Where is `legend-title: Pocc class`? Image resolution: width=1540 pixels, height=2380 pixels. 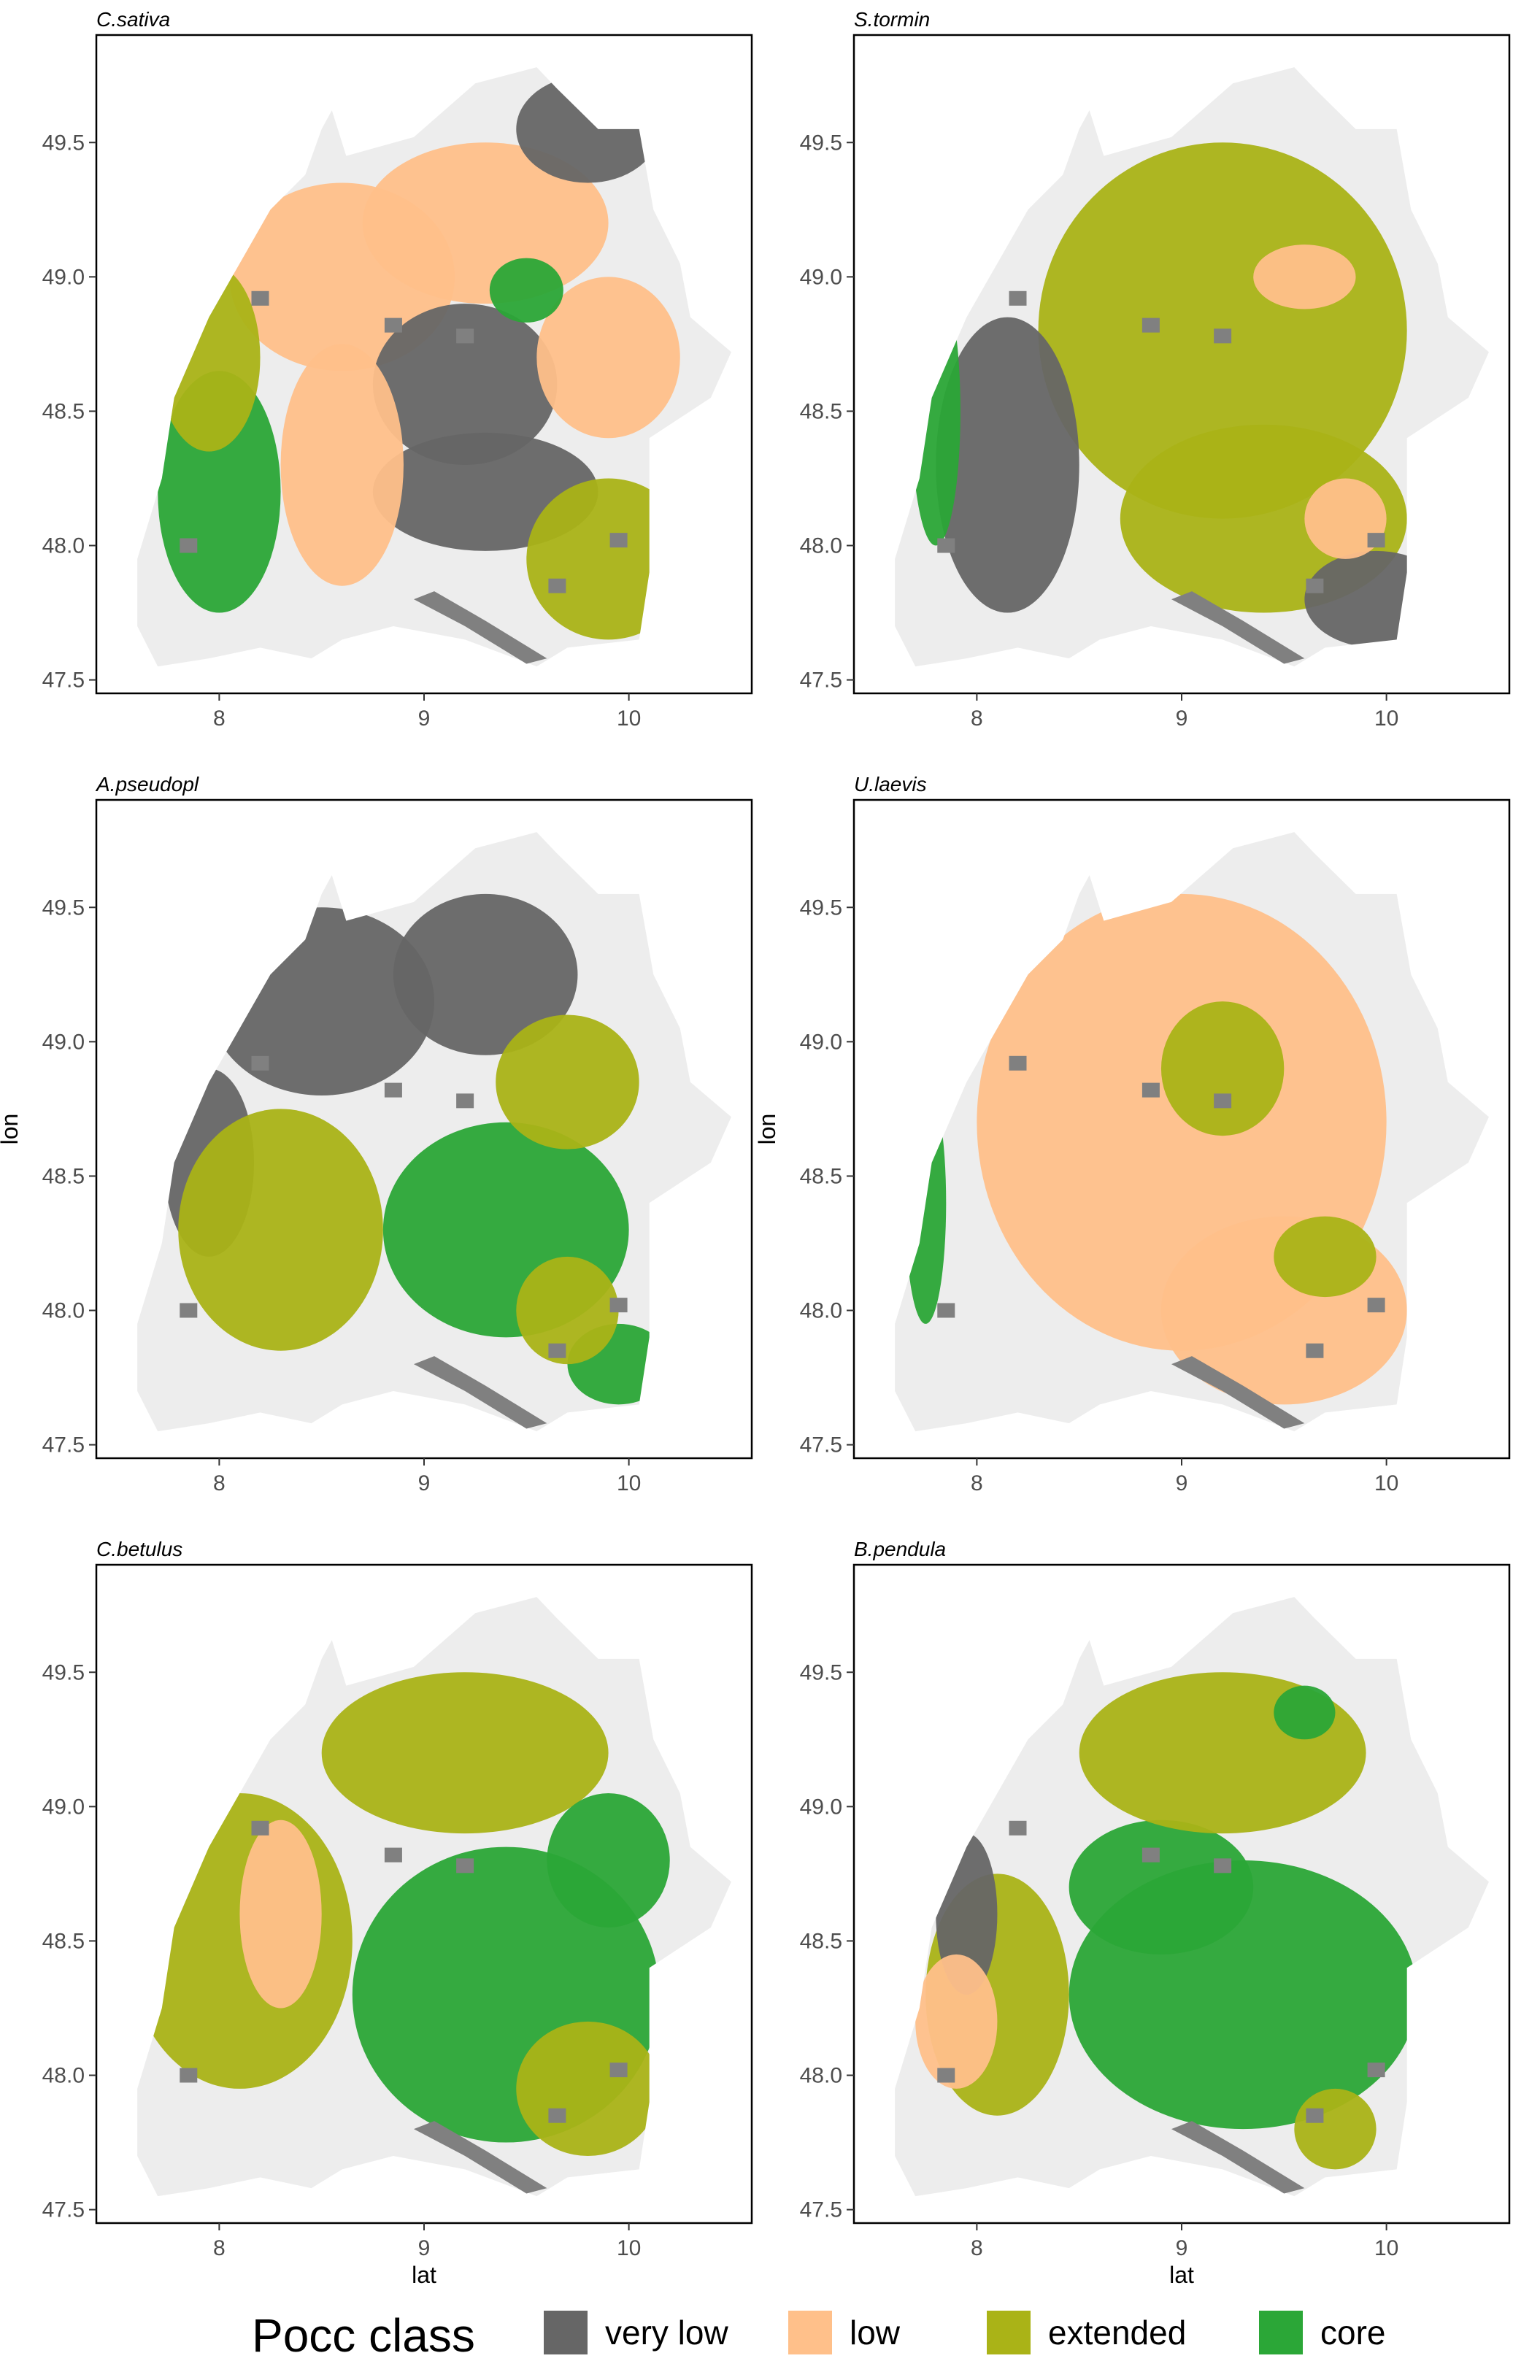
legend-title: Pocc class is located at coordinates (363, 2335).